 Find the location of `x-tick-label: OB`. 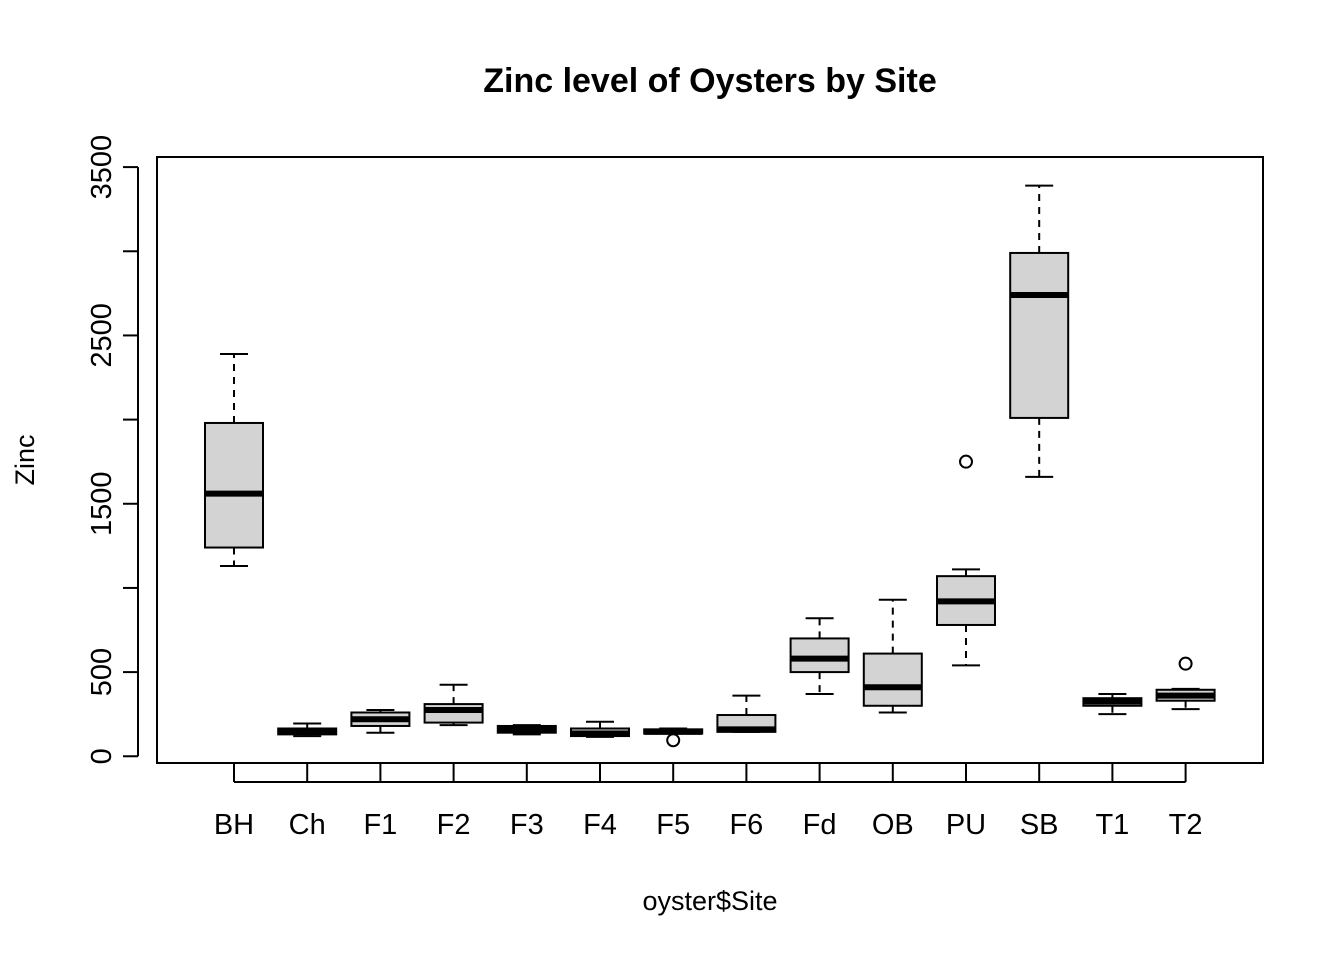

x-tick-label: OB is located at coordinates (893, 825).